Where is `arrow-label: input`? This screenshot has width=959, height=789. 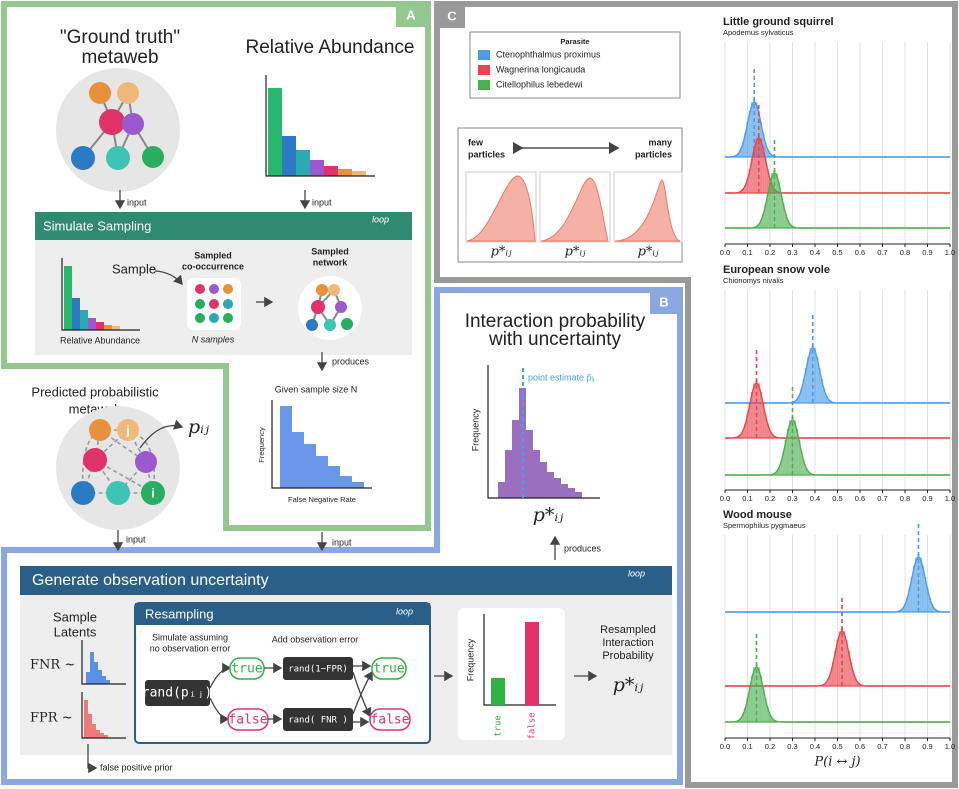 arrow-label: input is located at coordinates (322, 202).